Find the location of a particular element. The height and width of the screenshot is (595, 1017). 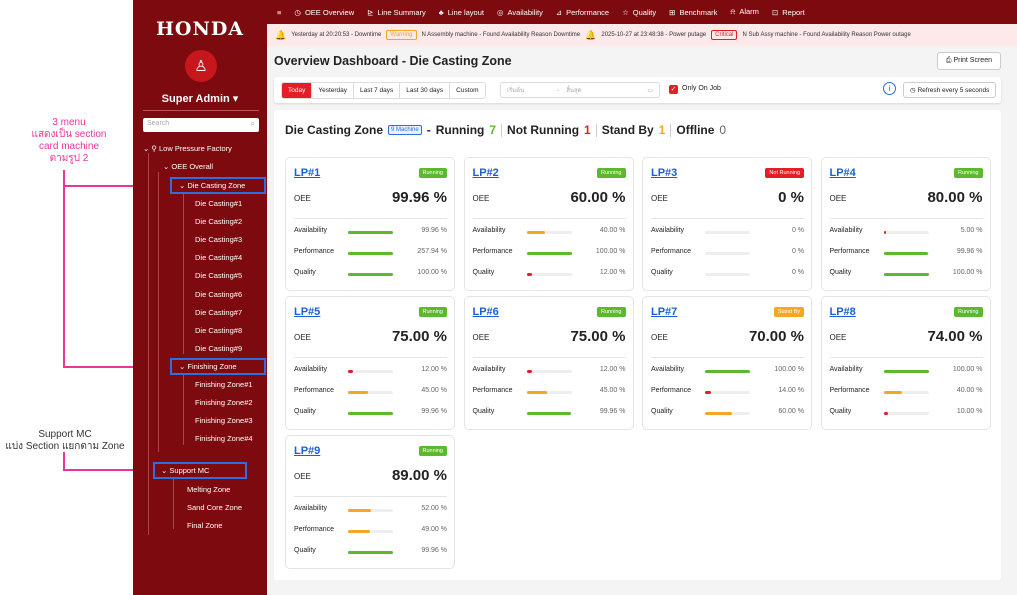

tree-item-finishing: Finishing Zone#2 is located at coordinates (224, 402).